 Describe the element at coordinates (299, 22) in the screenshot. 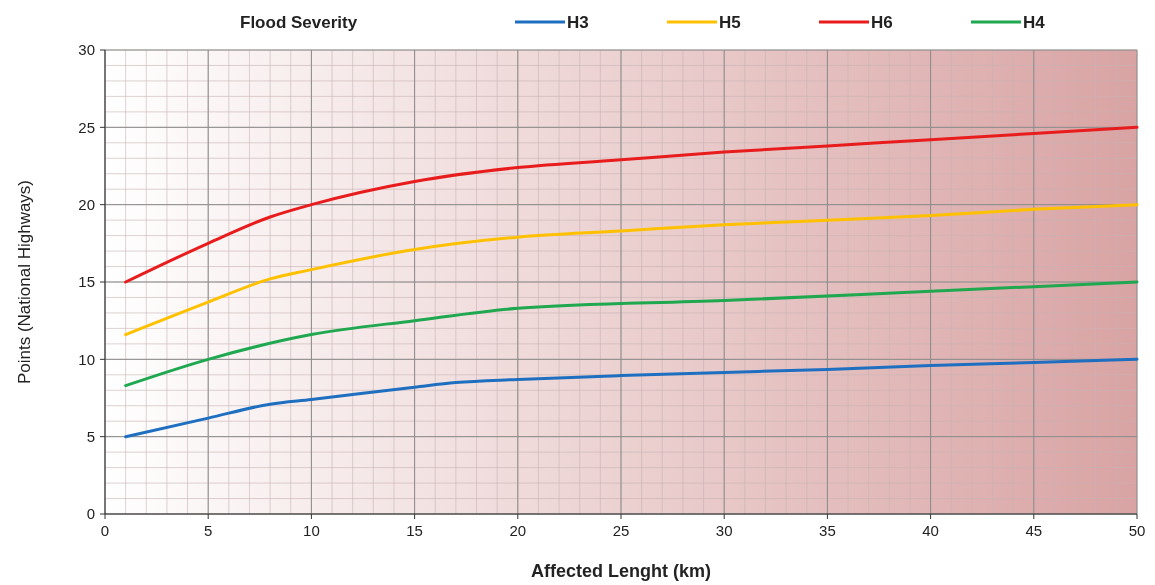

I see `legend-title: Flood Severity` at that location.